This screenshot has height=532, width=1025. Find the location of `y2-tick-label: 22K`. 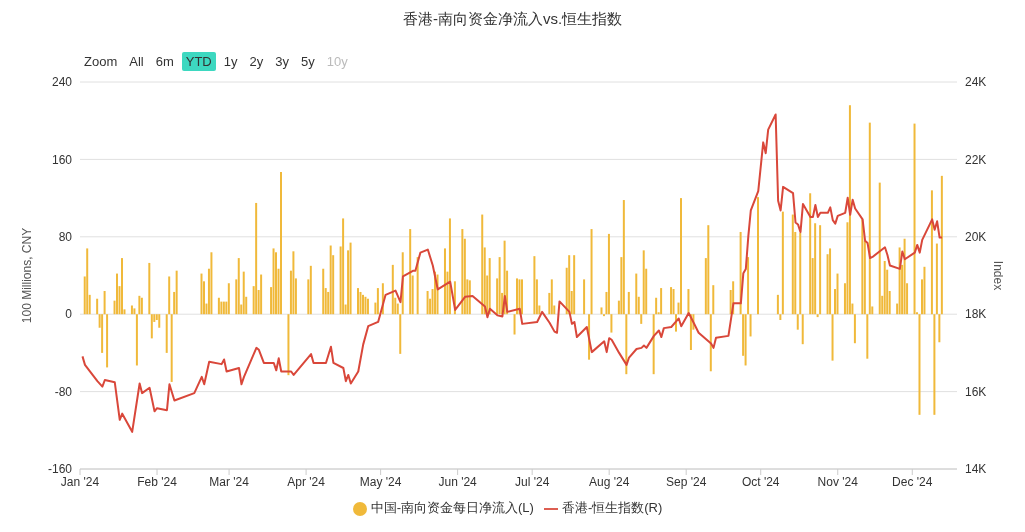

y2-tick-label: 22K is located at coordinates (976, 159).